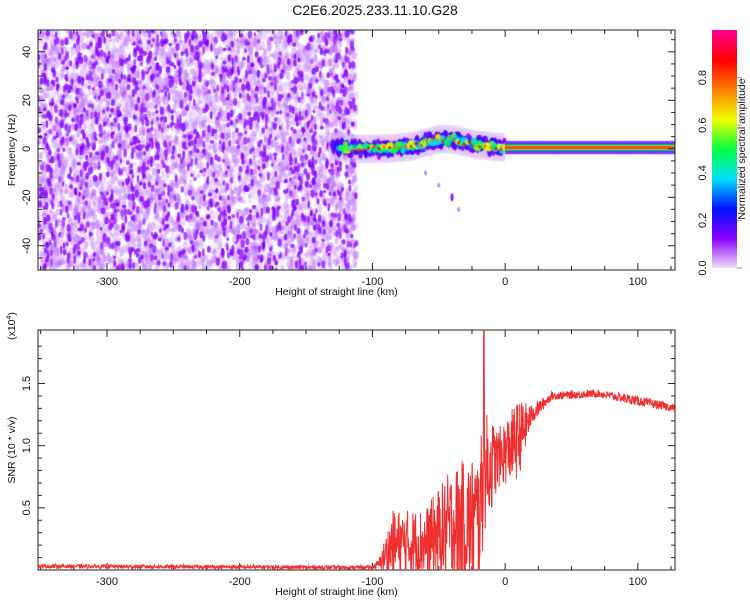 Image resolution: width=750 pixels, height=600 pixels. Describe the element at coordinates (9, 317) in the screenshot. I see `y-scale-exponent: 4` at that location.